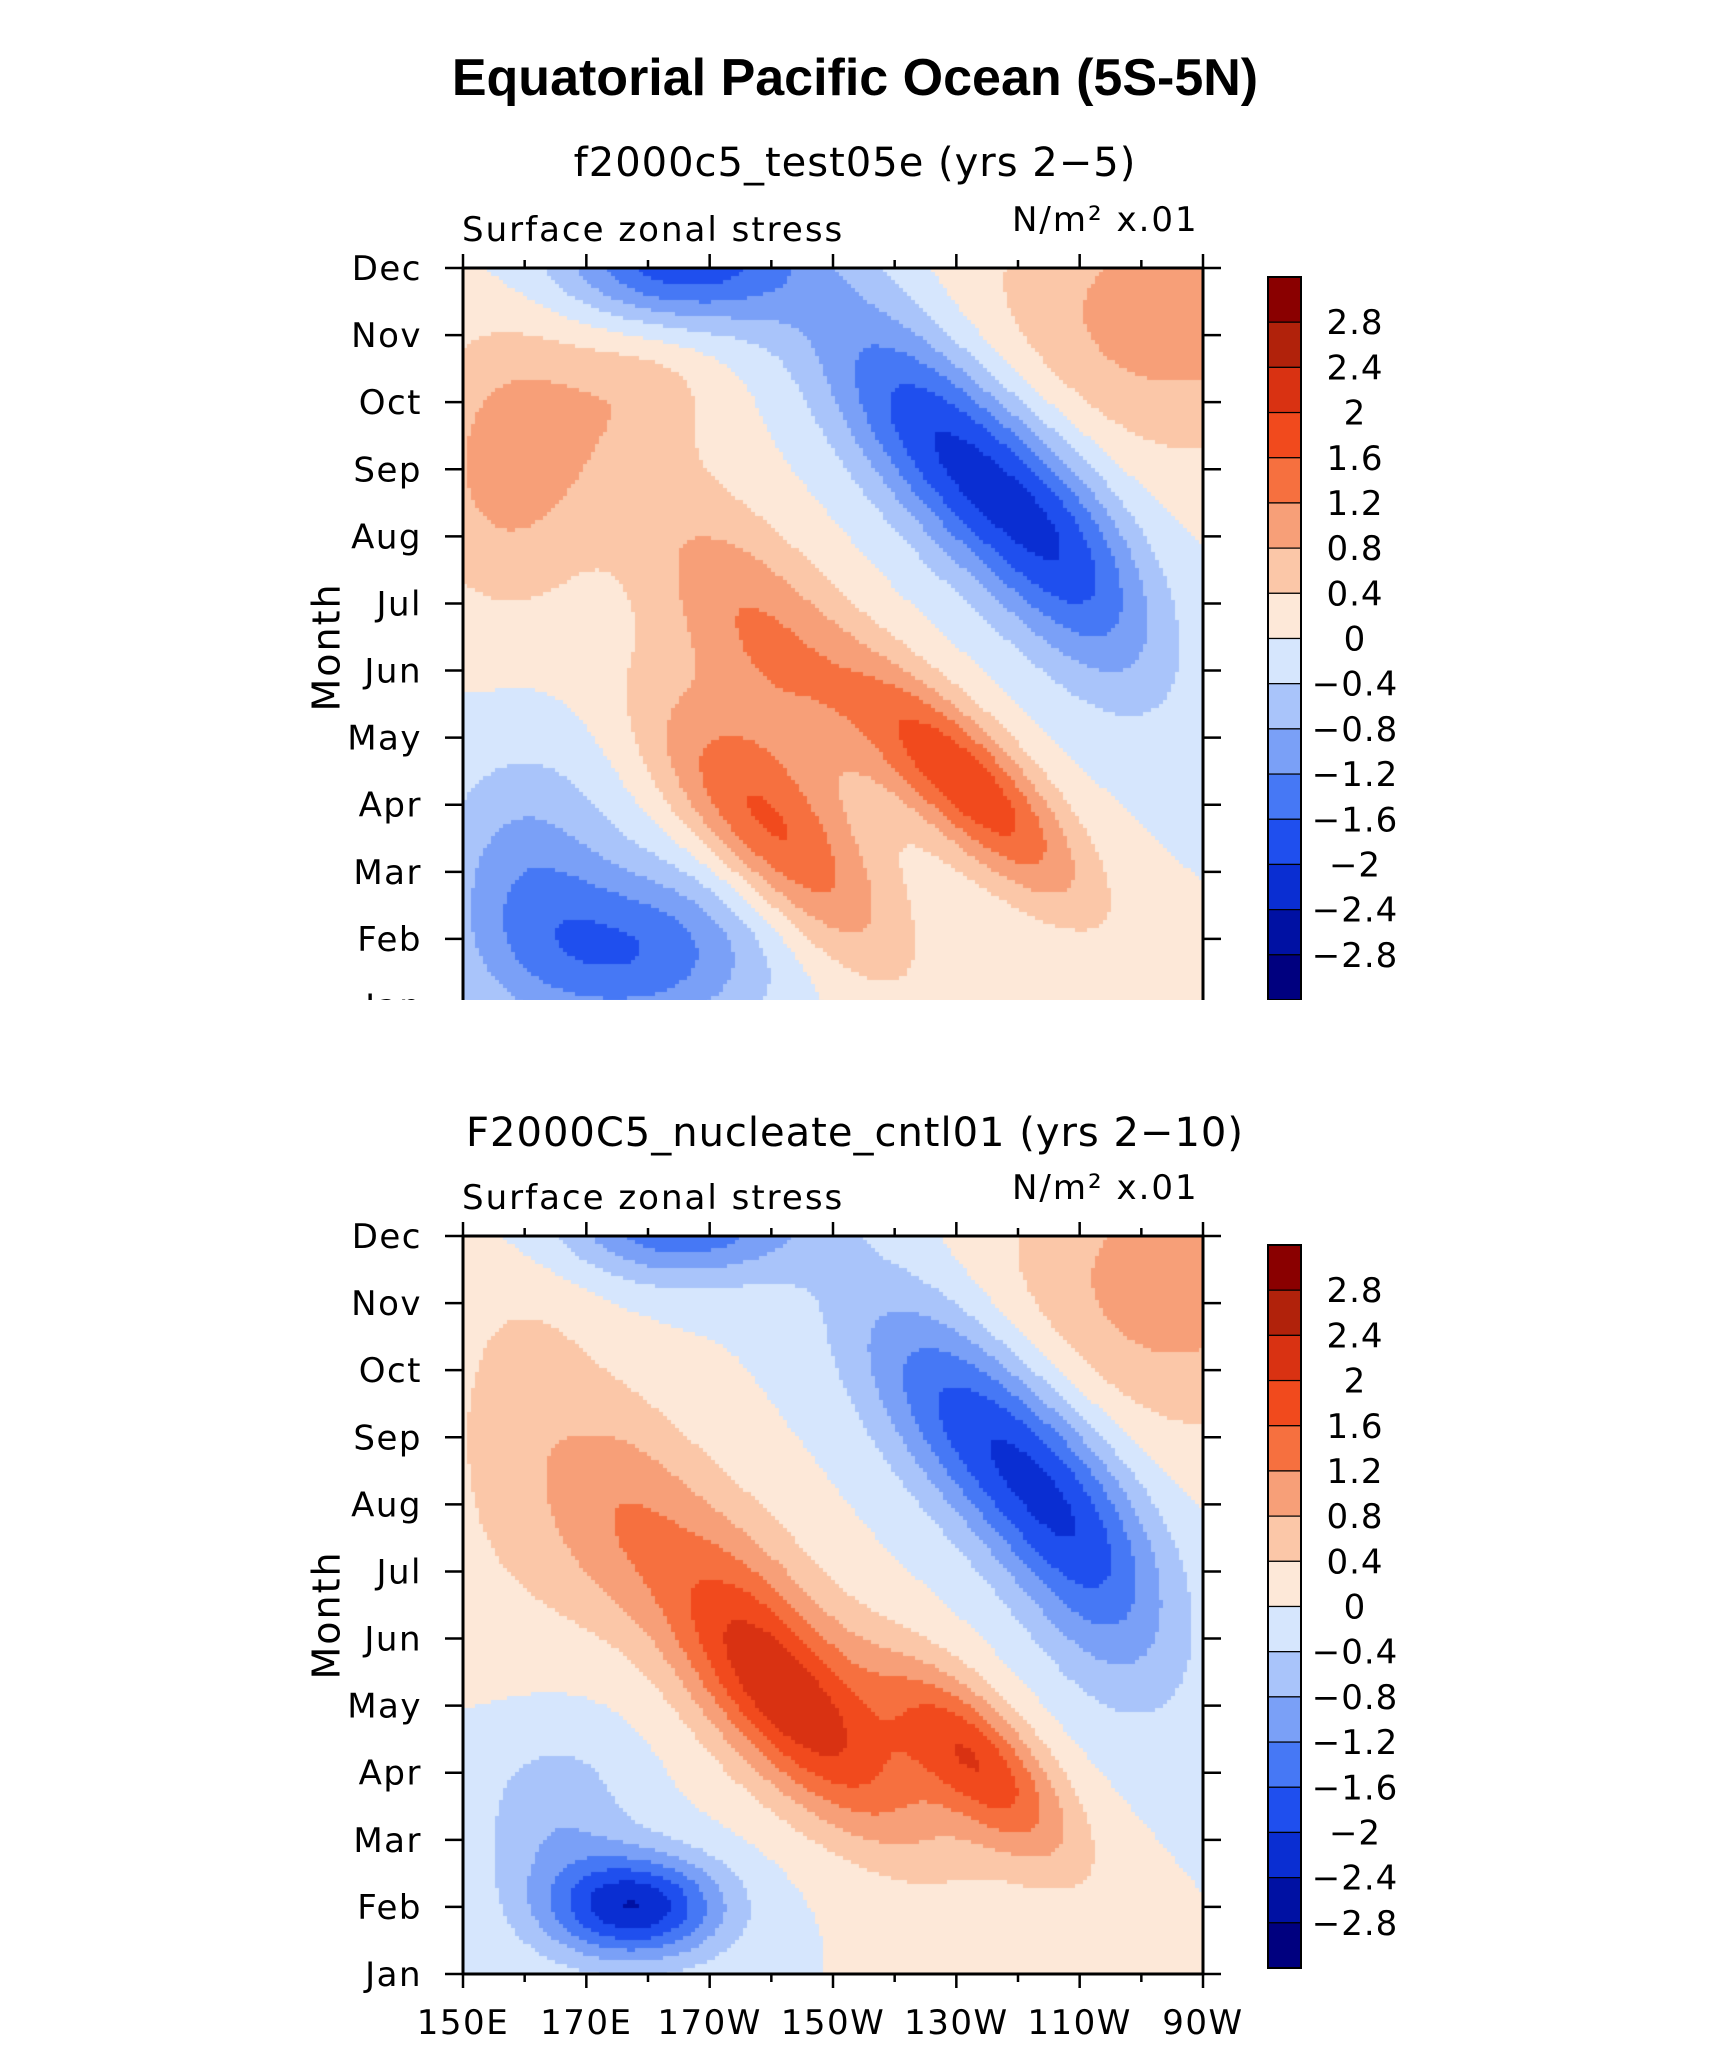 Image resolution: width=1710 pixels, height=2062 pixels. I want to click on y-tick-label: Mar, so click(387, 873).